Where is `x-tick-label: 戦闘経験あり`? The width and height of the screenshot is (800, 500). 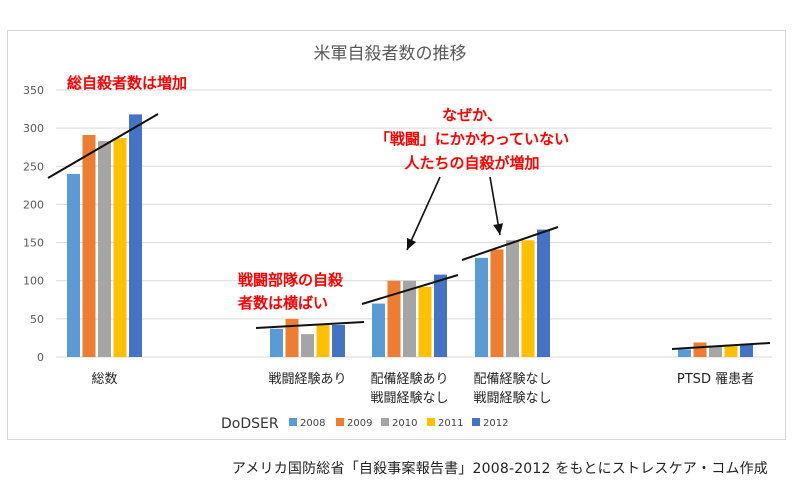 x-tick-label: 戦闘経験あり is located at coordinates (307, 379).